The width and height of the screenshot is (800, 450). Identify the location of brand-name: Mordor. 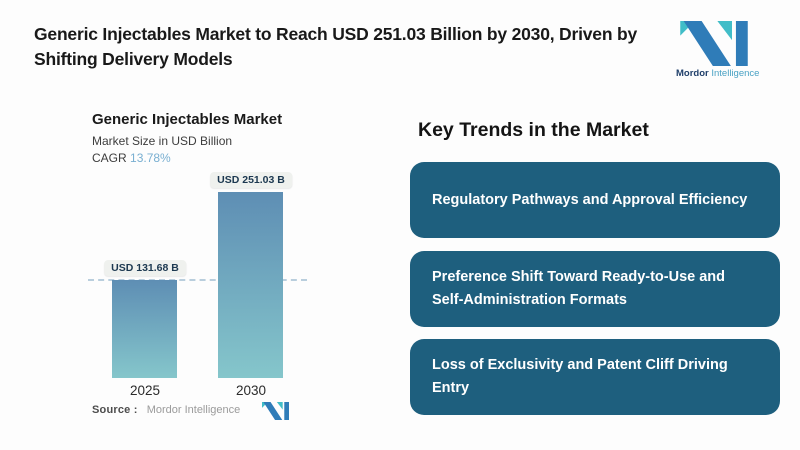
(692, 73).